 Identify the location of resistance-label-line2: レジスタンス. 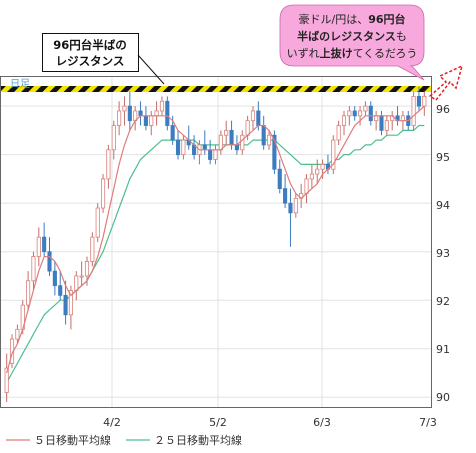
(90, 61).